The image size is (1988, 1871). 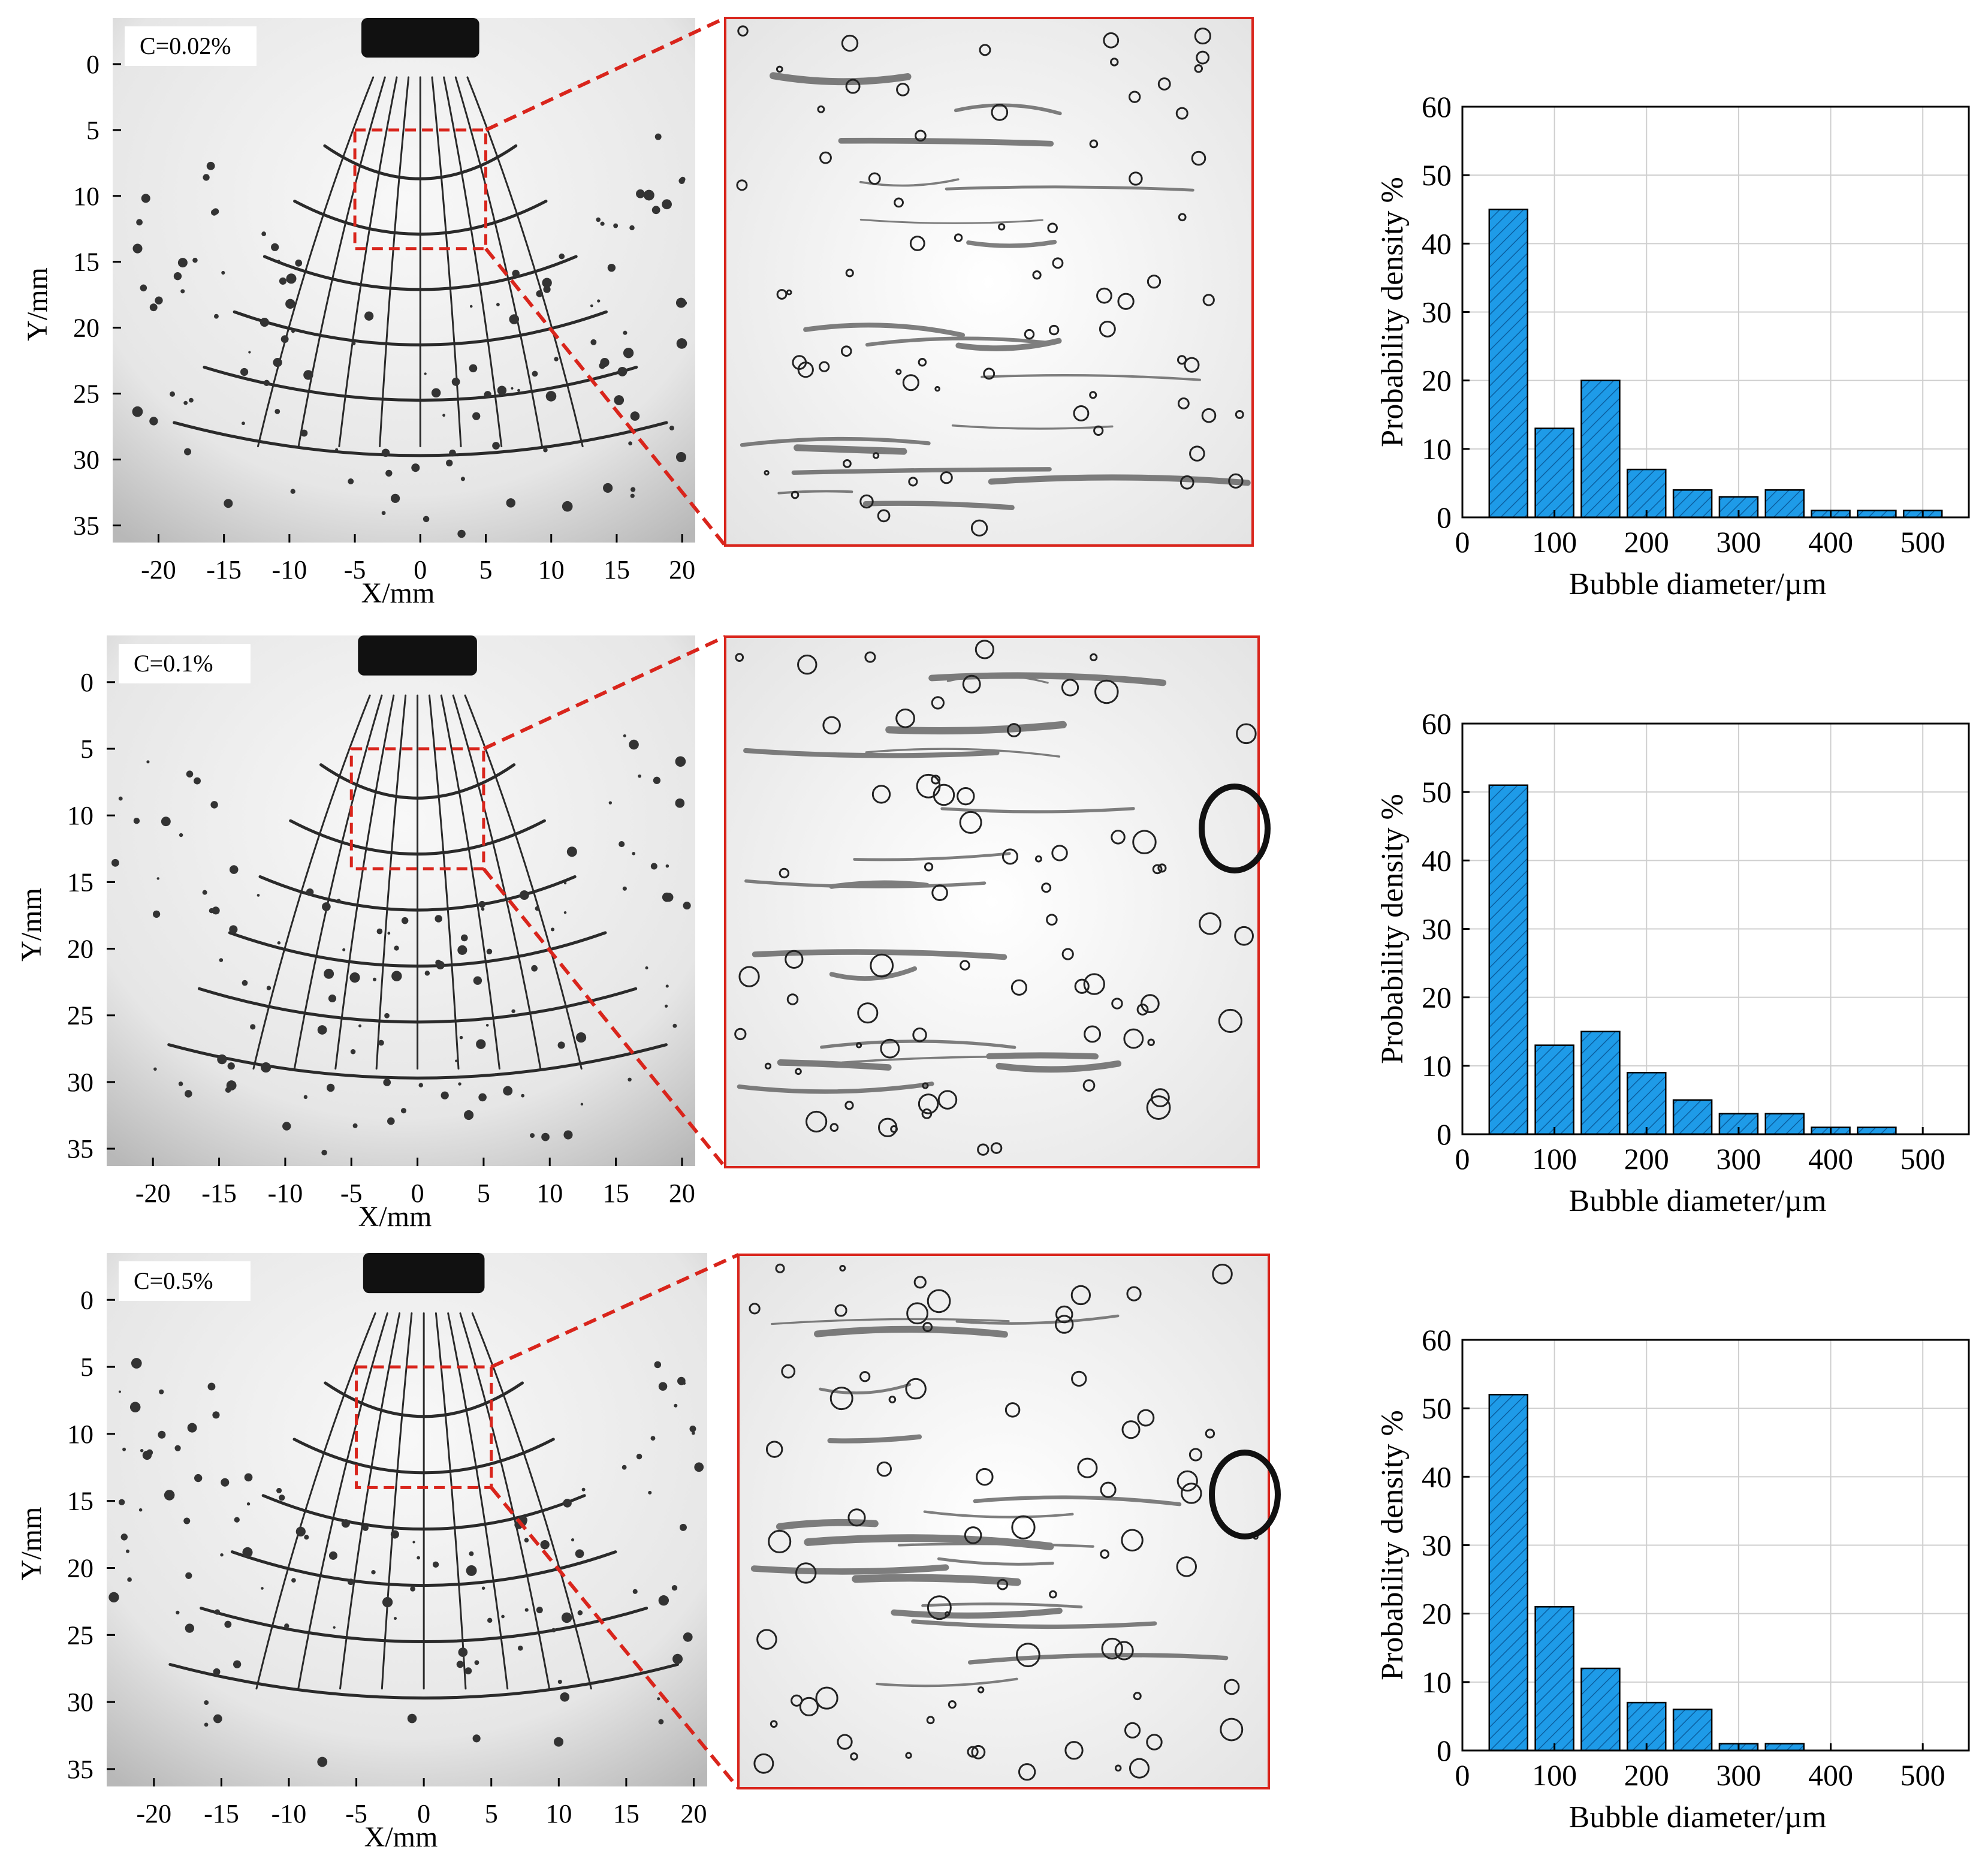 What do you see at coordinates (1392, 312) in the screenshot?
I see `y-axis-label: Probability density %` at bounding box center [1392, 312].